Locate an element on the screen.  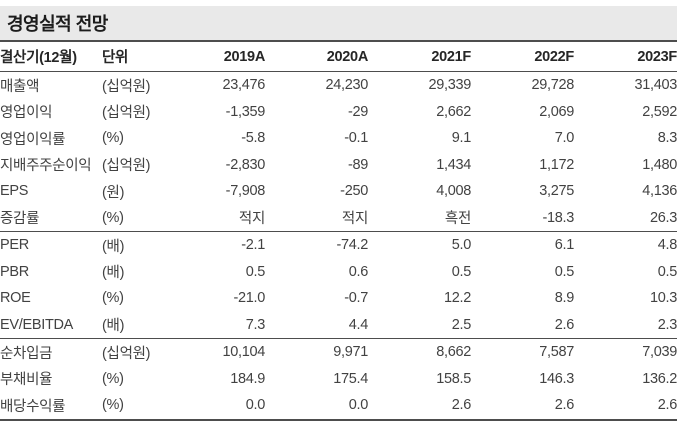
row-label: 매출액 is located at coordinates (20, 86).